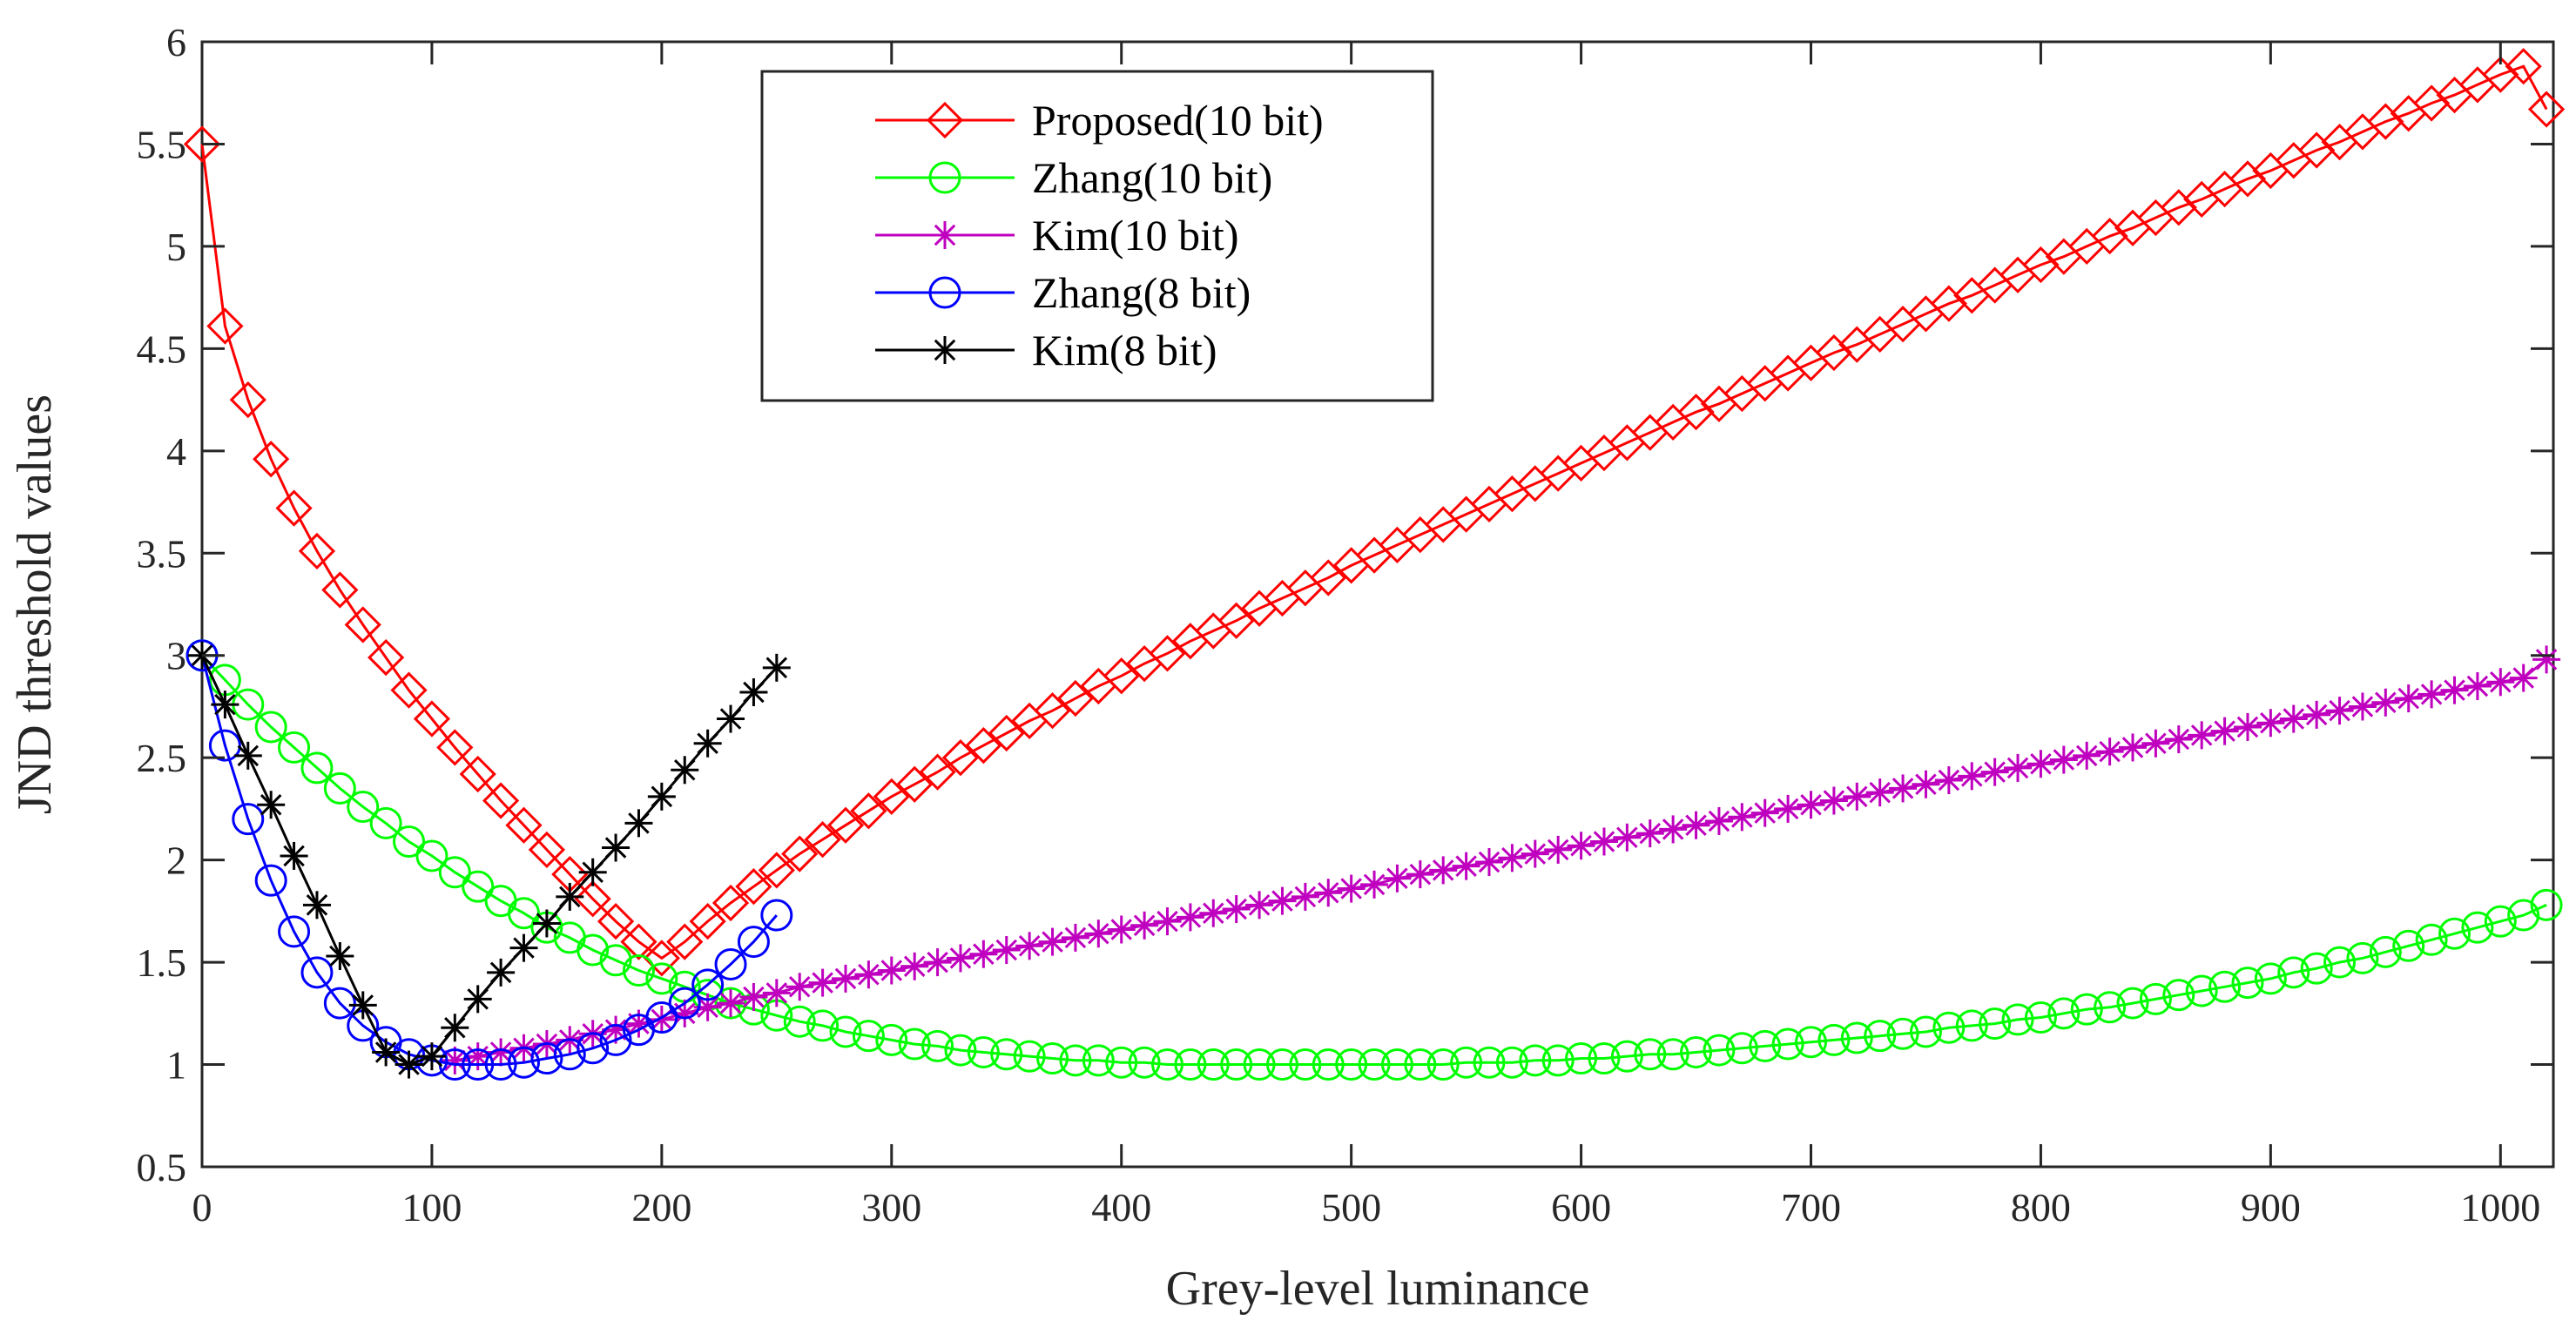  I want to click on y-tick-label: 3, so click(176, 656).